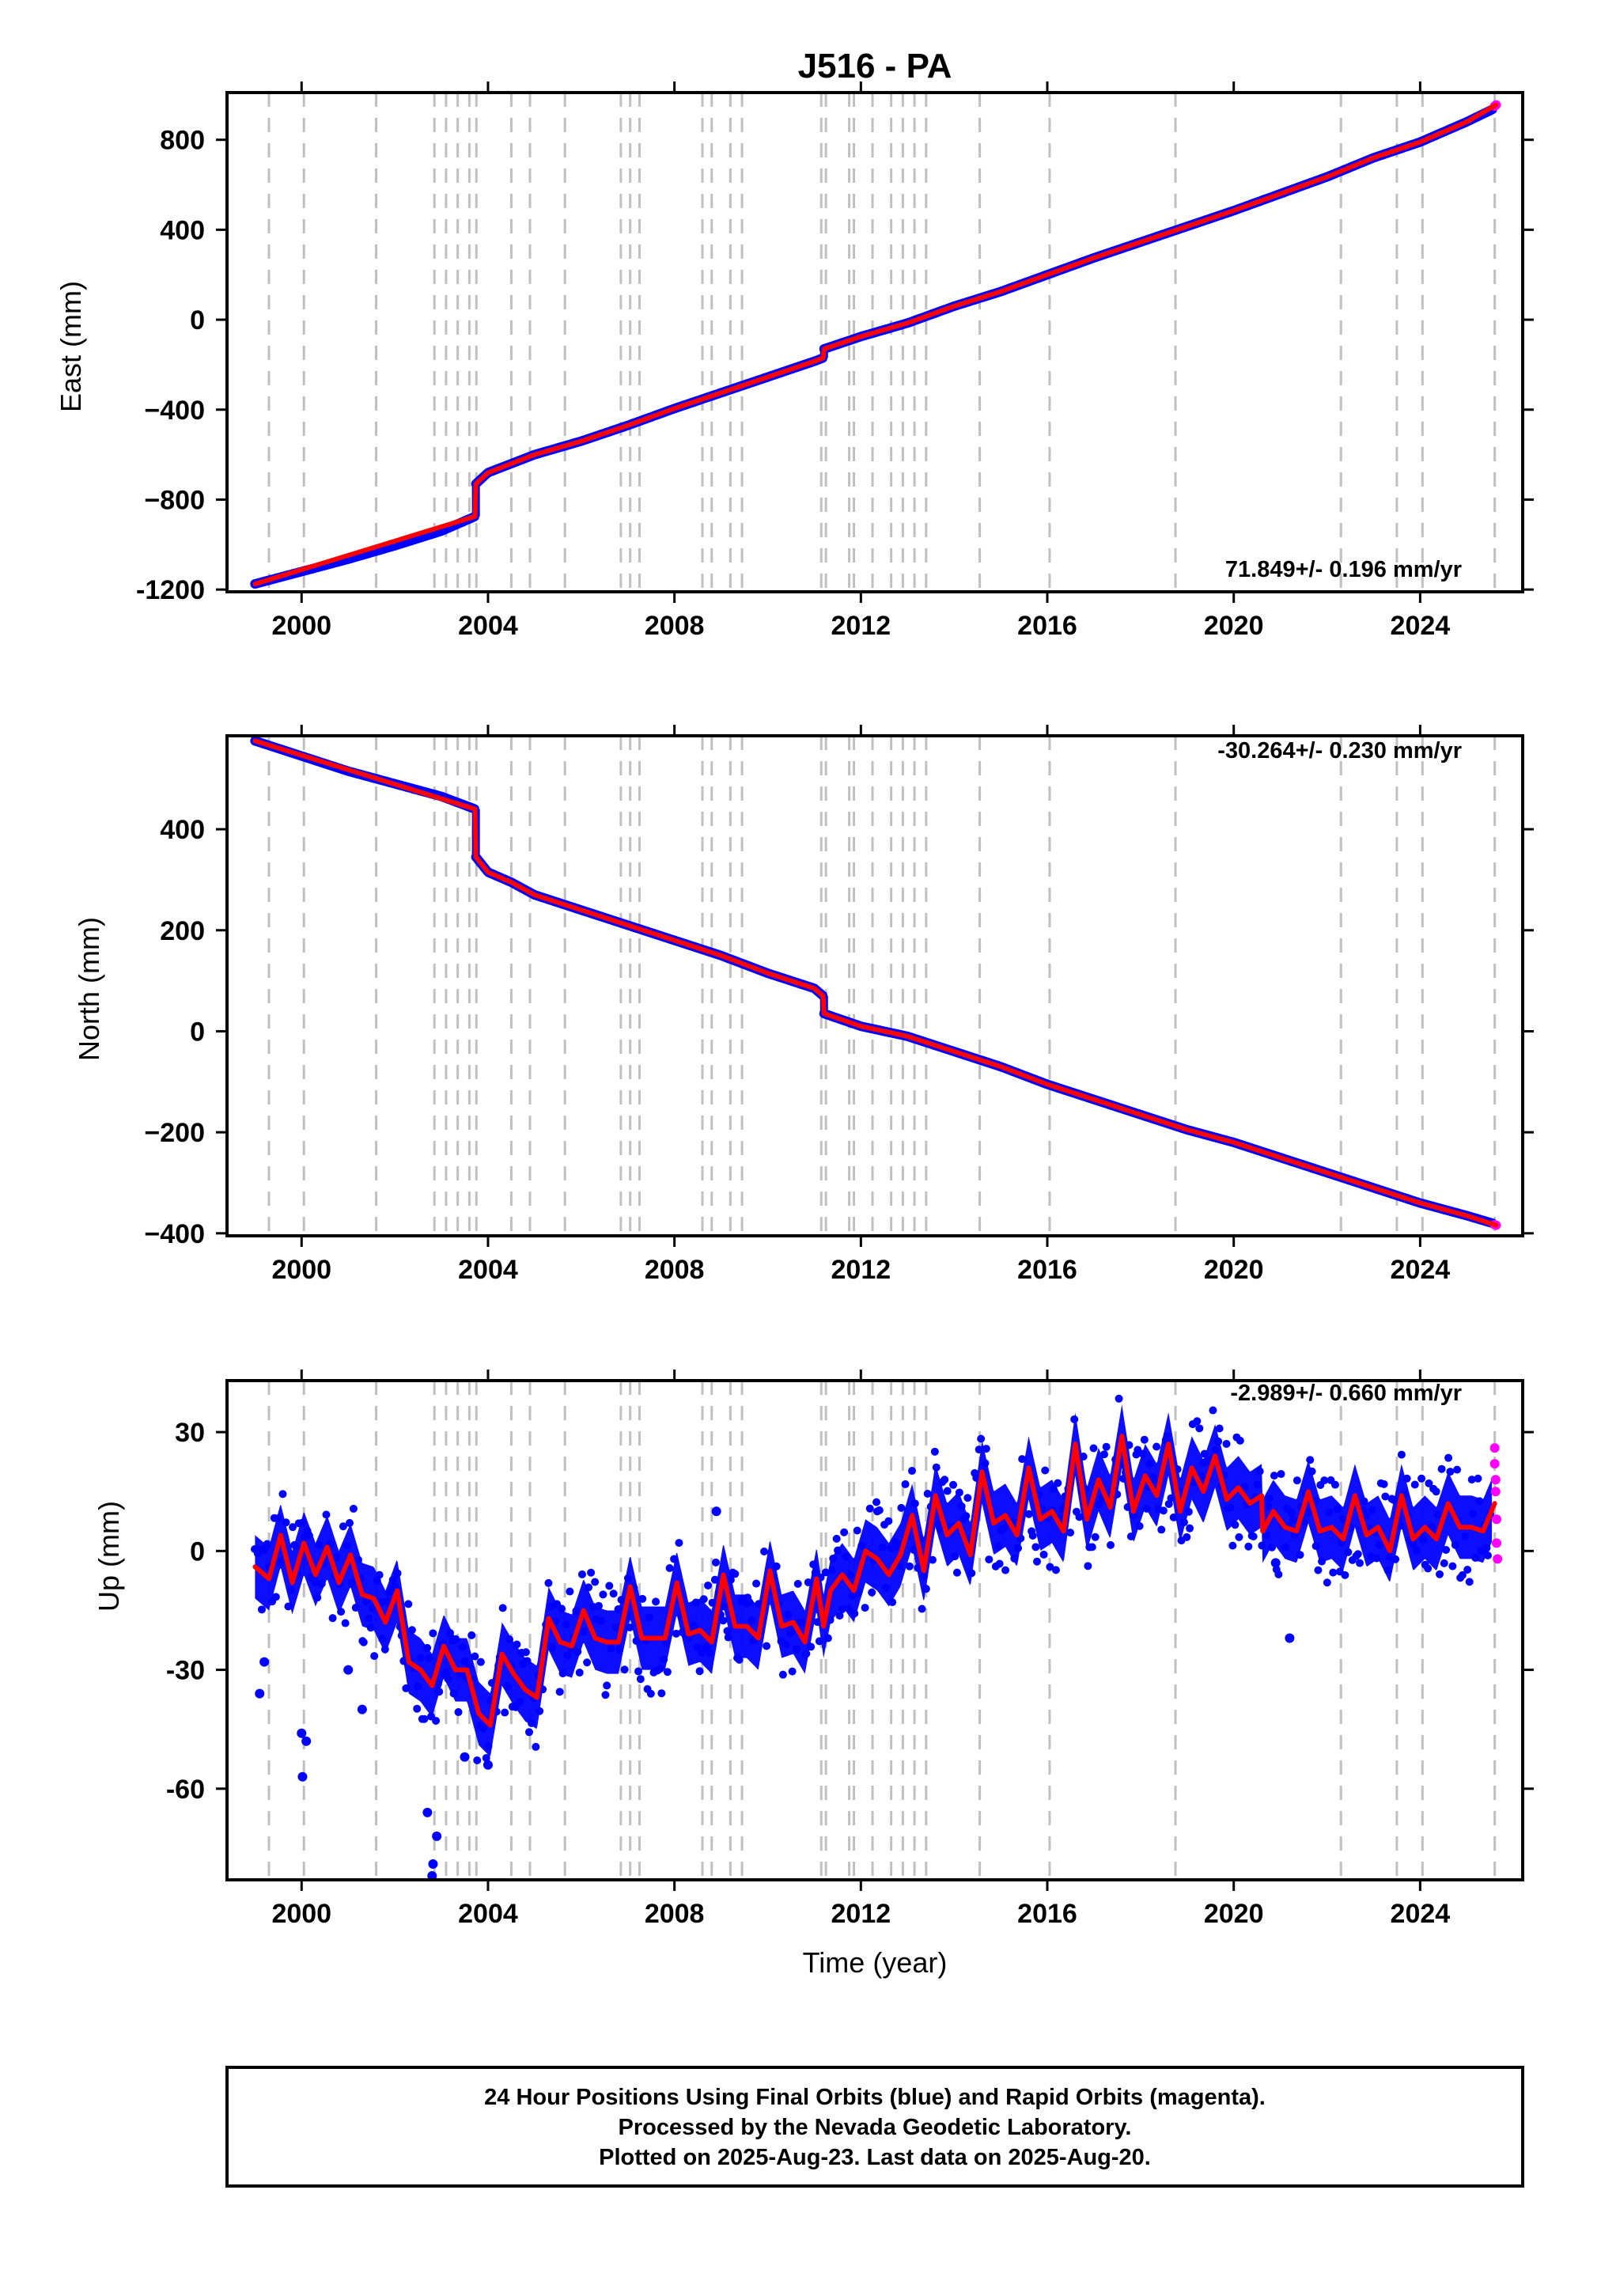 This screenshot has height=2296, width=1601. What do you see at coordinates (301, 626) in the screenshot?
I see `x-tick-label: 2000` at bounding box center [301, 626].